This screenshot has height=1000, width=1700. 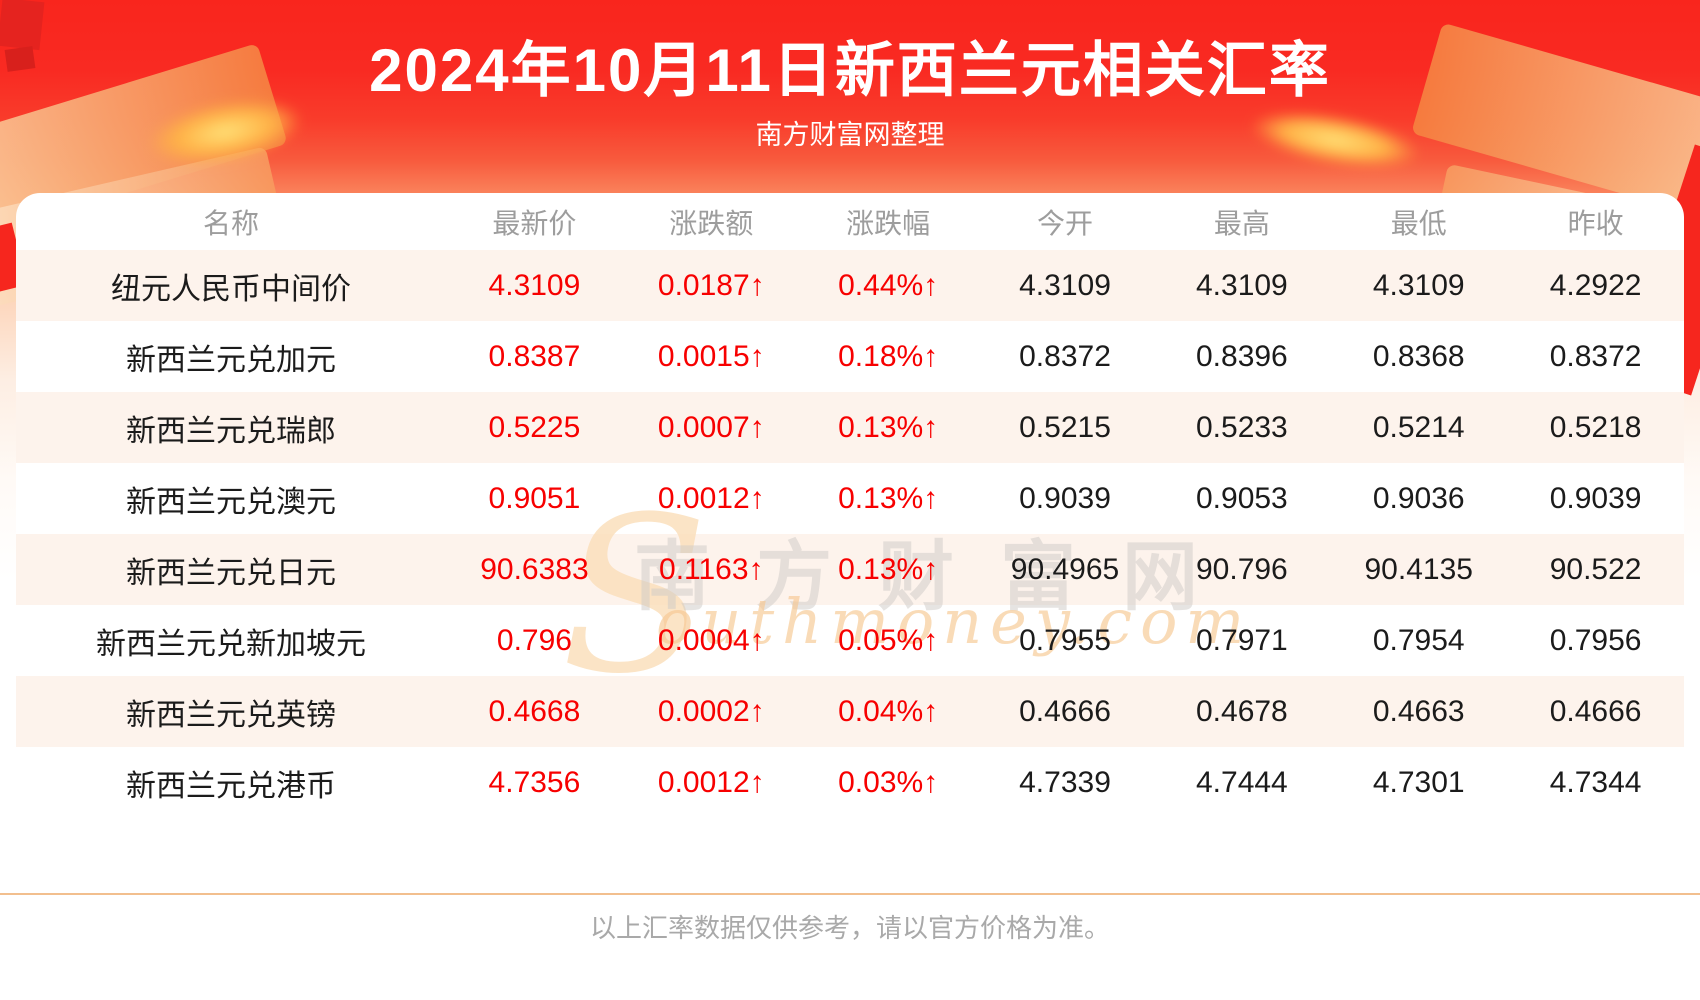 I want to click on pair-name: 新西兰元兑英镑, so click(x=231, y=715).